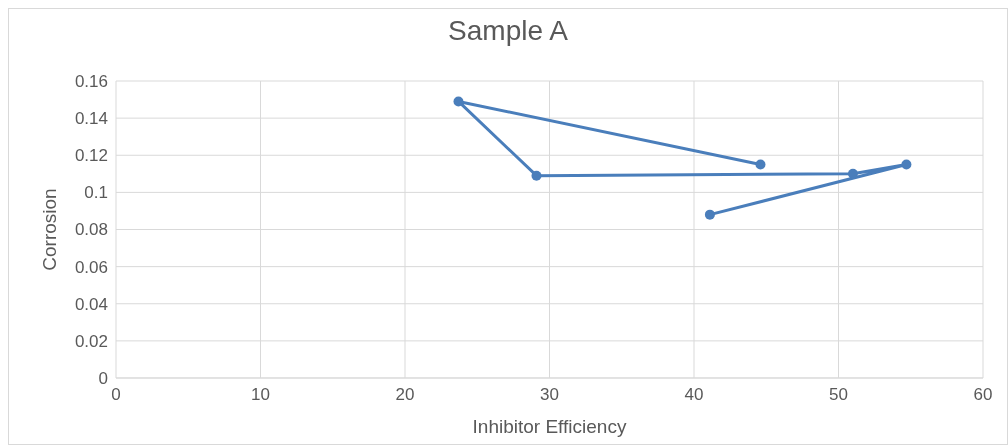 The width and height of the screenshot is (1008, 445). I want to click on x-tick-label: 20, so click(405, 394).